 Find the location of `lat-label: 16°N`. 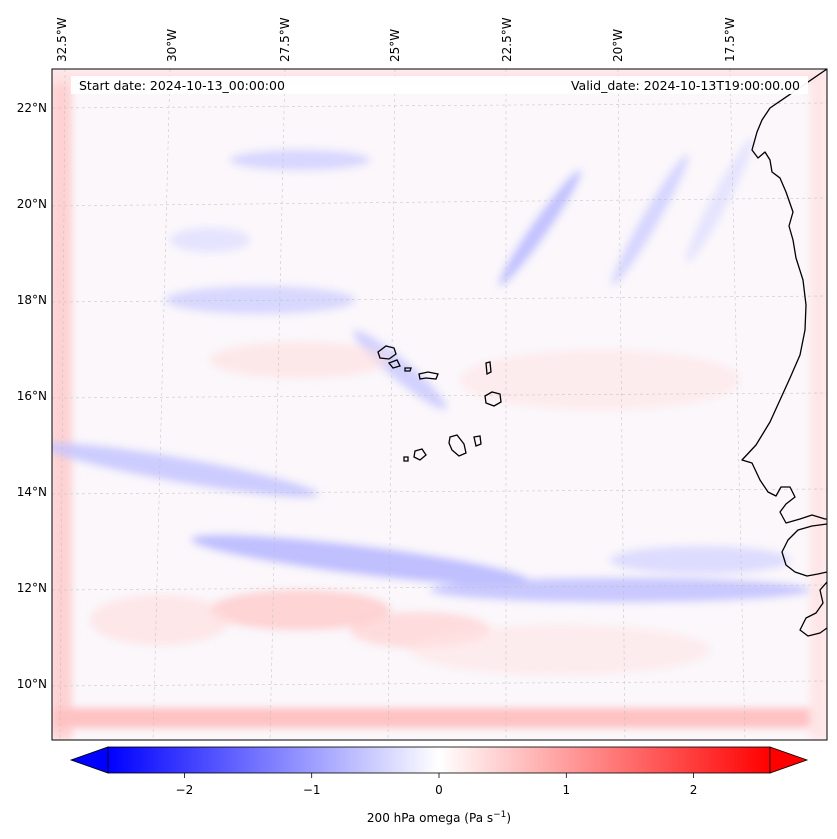

lat-label: 16°N is located at coordinates (32, 396).